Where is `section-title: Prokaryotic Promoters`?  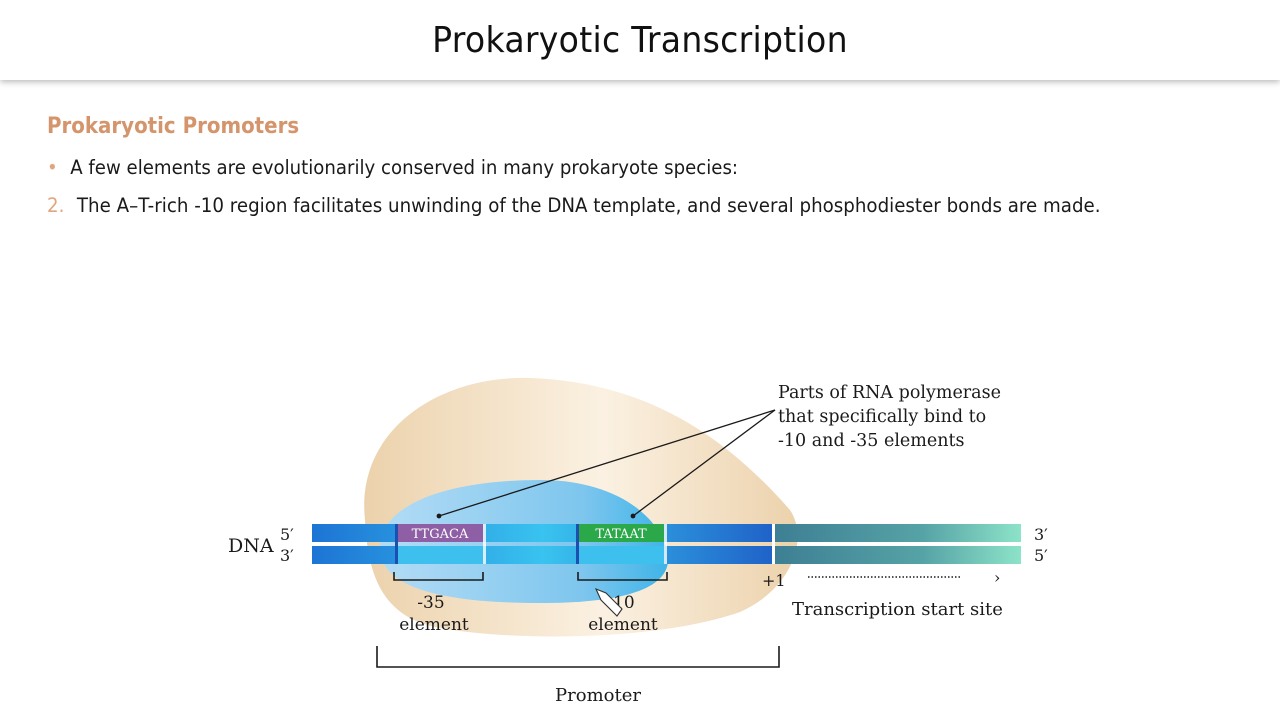
section-title: Prokaryotic Promoters is located at coordinates (173, 126).